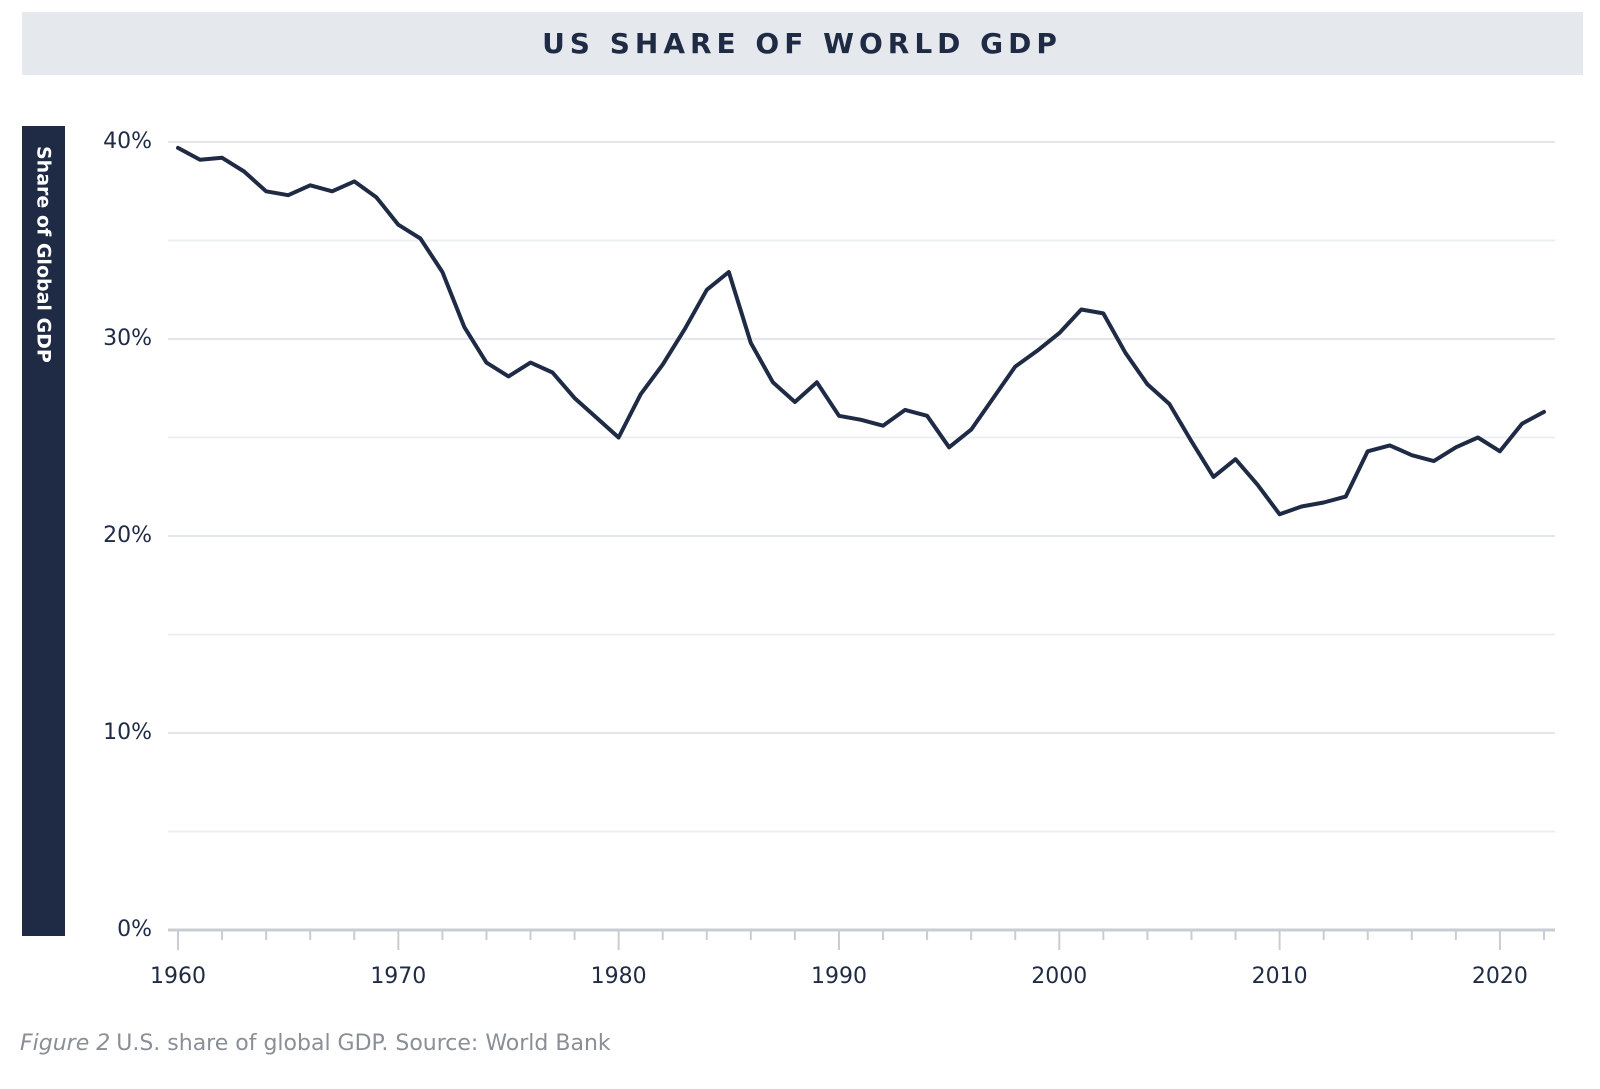  What do you see at coordinates (839, 976) in the screenshot?
I see `x-tick-label: 1990` at bounding box center [839, 976].